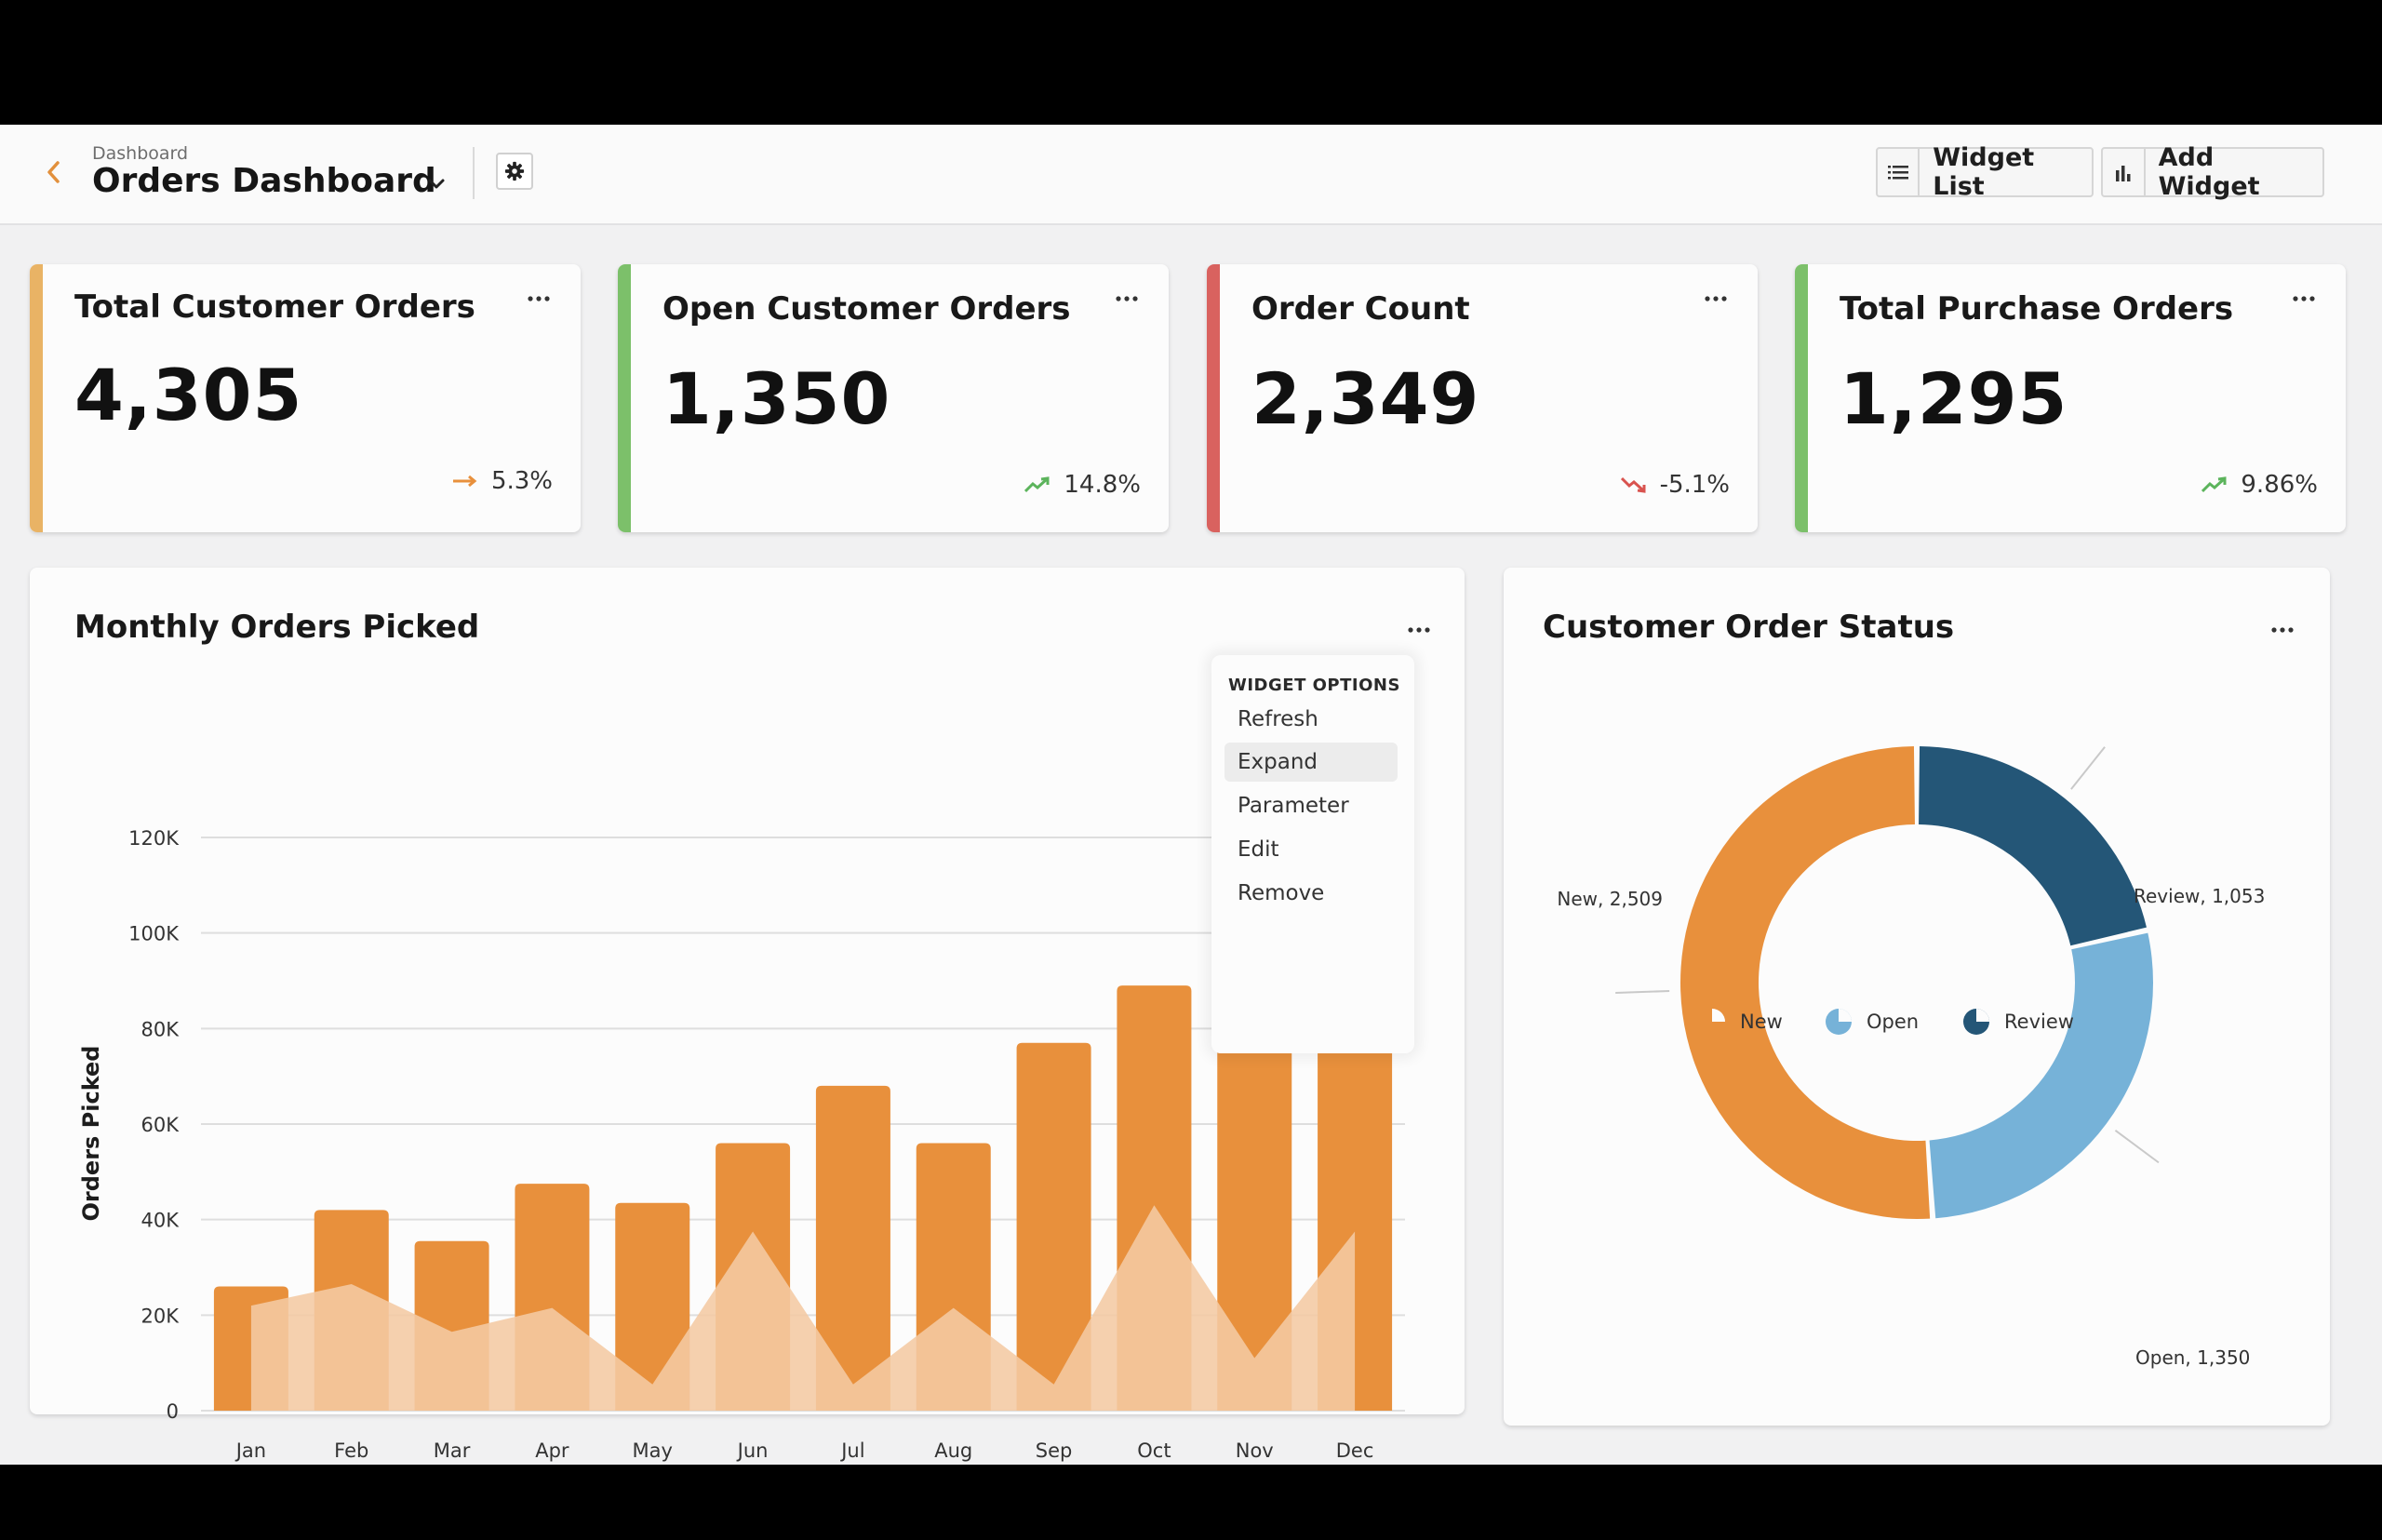  I want to click on kpi-trend: -5.1%, so click(1675, 485).